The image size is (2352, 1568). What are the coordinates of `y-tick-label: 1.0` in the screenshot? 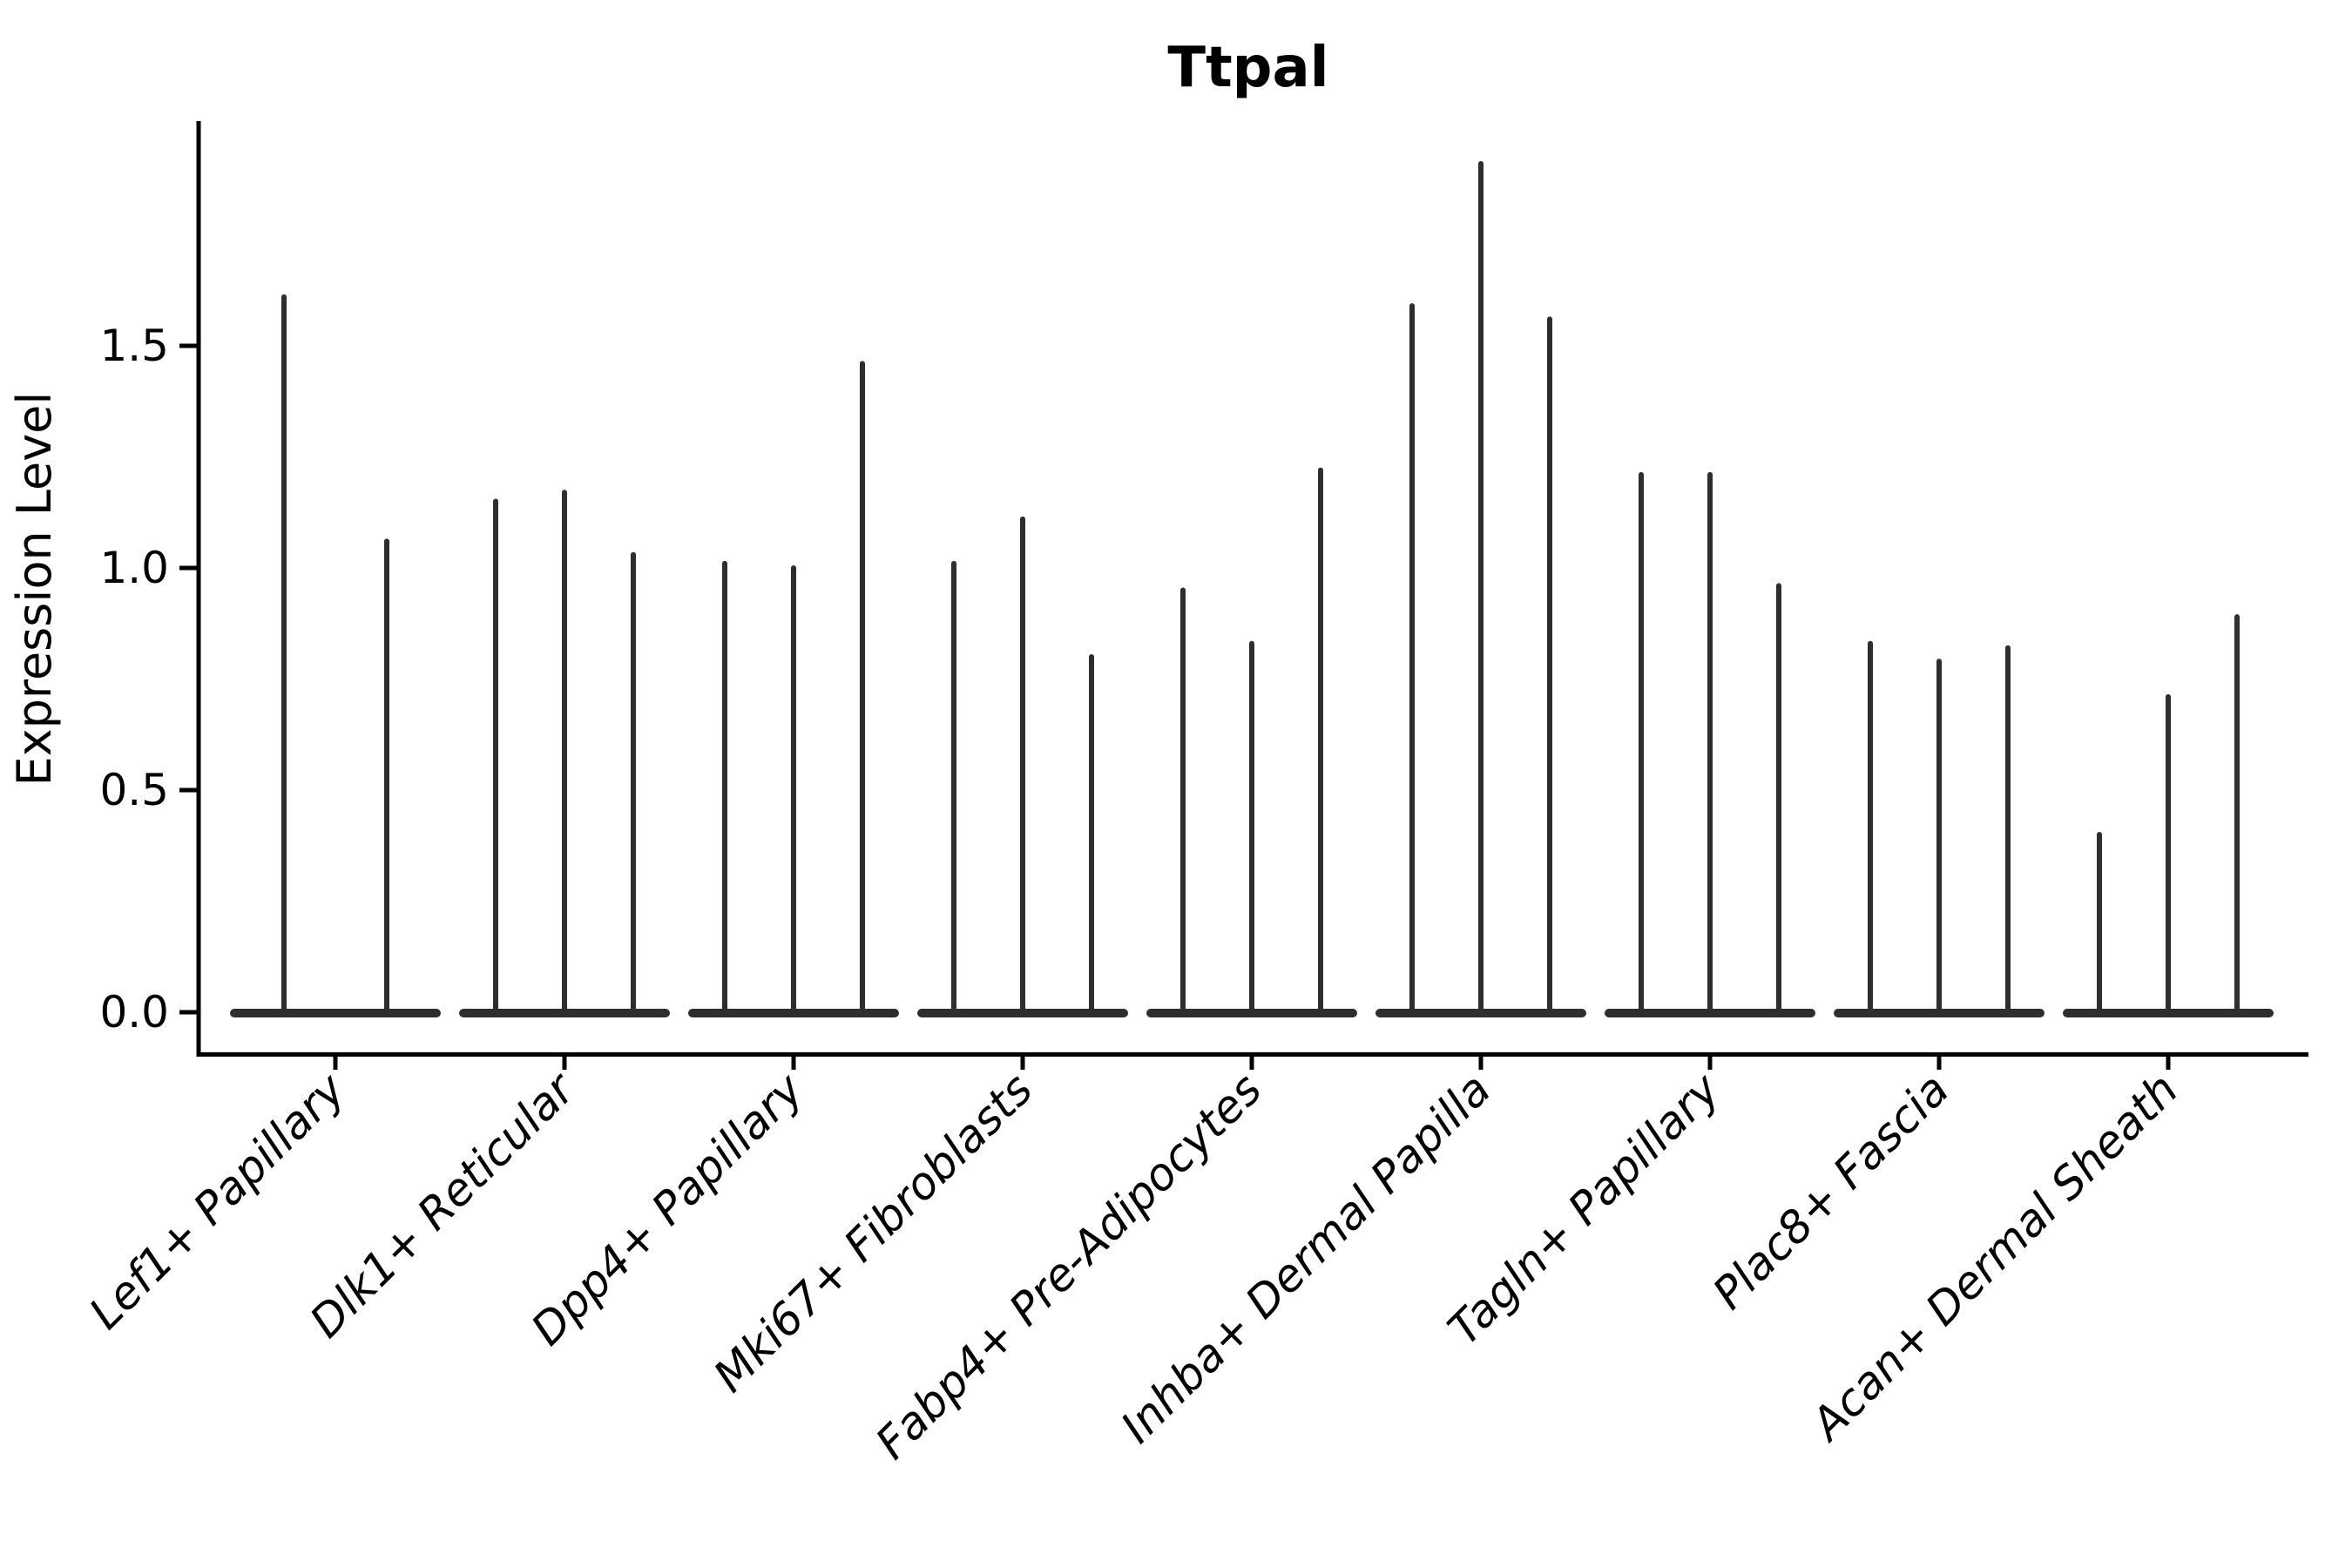 It's located at (134, 568).